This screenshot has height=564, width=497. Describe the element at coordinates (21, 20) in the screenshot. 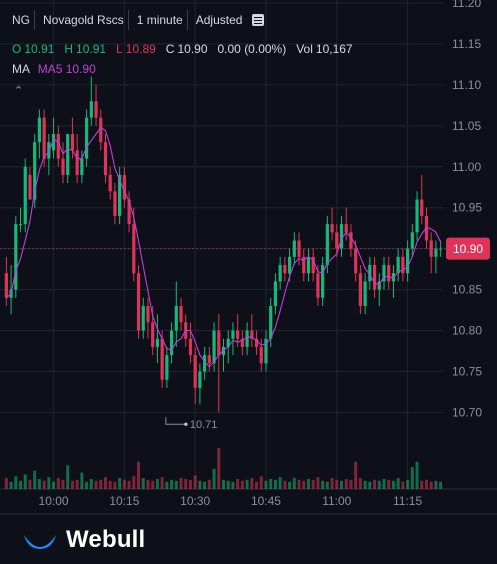

I see `symbol-tag: NG` at that location.